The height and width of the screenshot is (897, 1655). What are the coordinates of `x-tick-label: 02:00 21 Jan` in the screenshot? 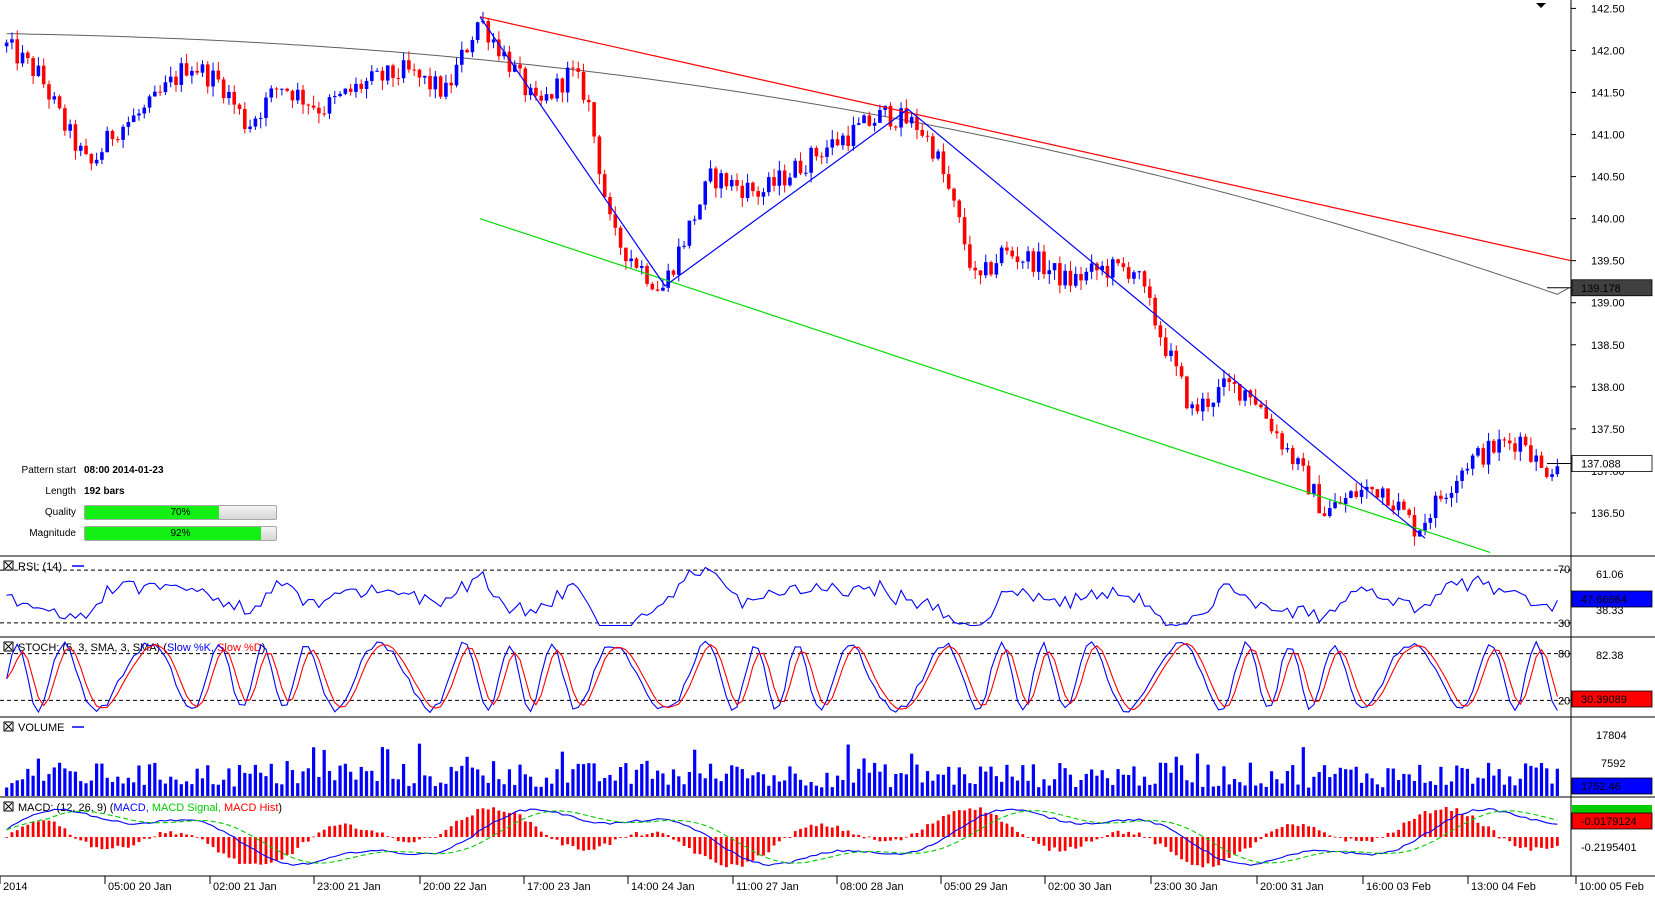 It's located at (245, 887).